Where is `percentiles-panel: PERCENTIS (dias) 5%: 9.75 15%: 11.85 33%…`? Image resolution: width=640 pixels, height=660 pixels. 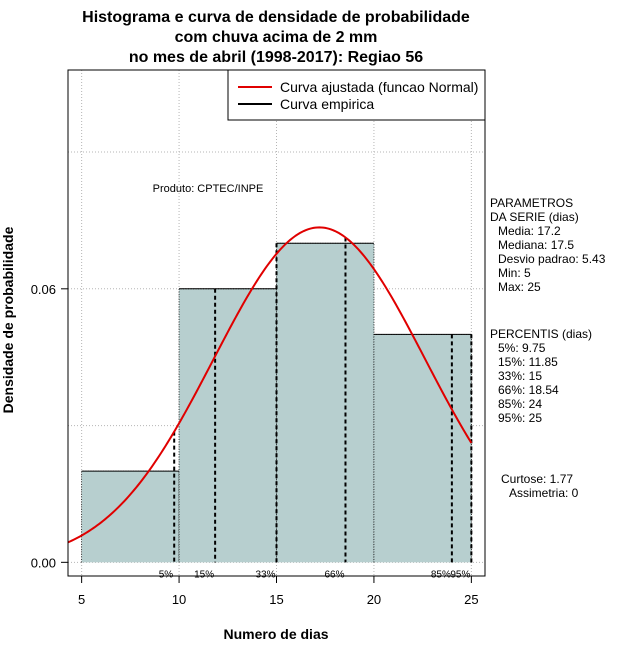
percentiles-panel: PERCENTIS (dias) 5%: 9.75 15%: 11.85 33%… is located at coordinates (541, 376).